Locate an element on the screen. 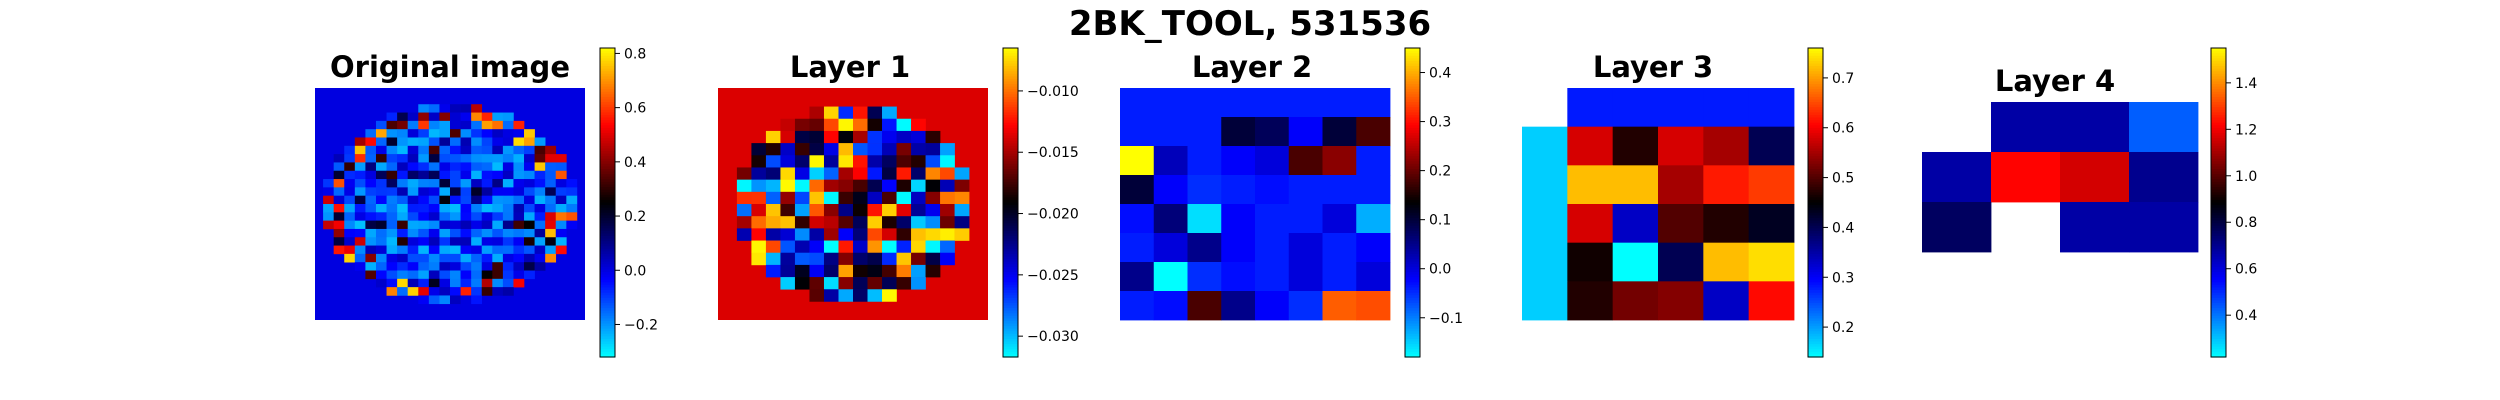  colorbar-tick-label: 1.2 is located at coordinates (2246, 130).